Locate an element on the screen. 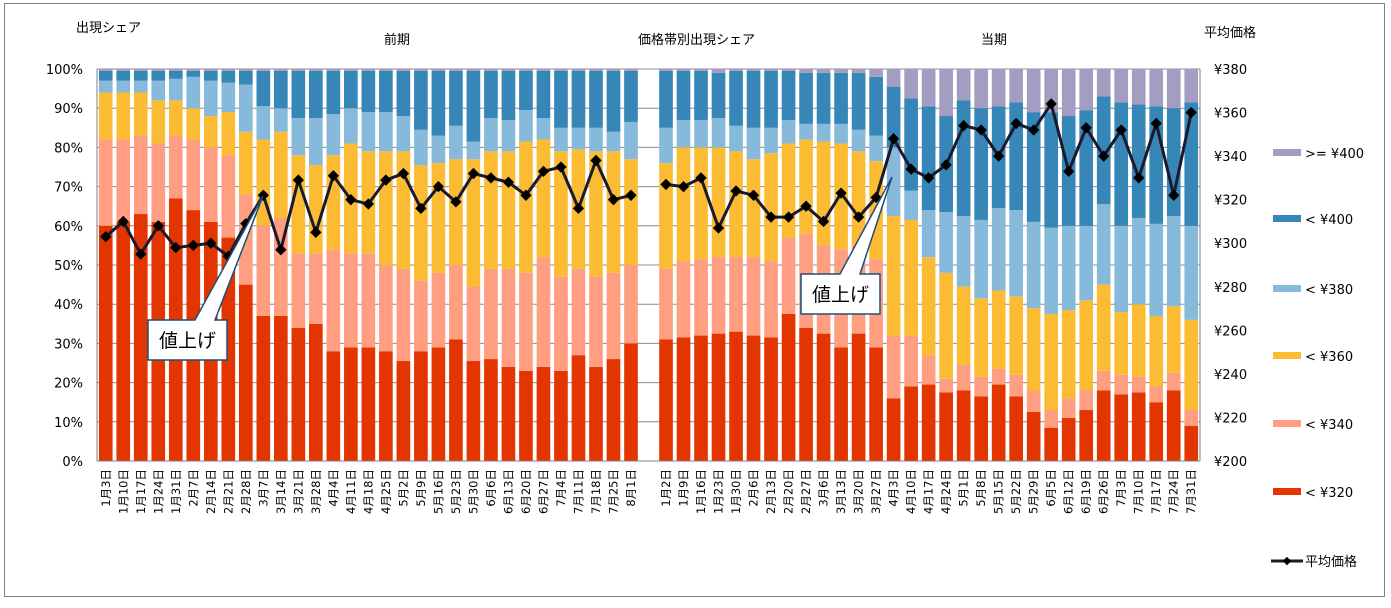  legend-item: < ¥320 is located at coordinates (1313, 493).